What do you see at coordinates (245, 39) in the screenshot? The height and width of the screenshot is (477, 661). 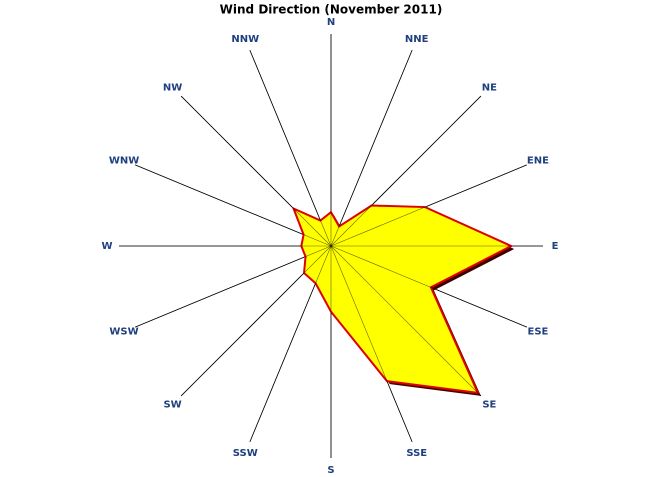 I see `direction-label: NNW` at bounding box center [245, 39].